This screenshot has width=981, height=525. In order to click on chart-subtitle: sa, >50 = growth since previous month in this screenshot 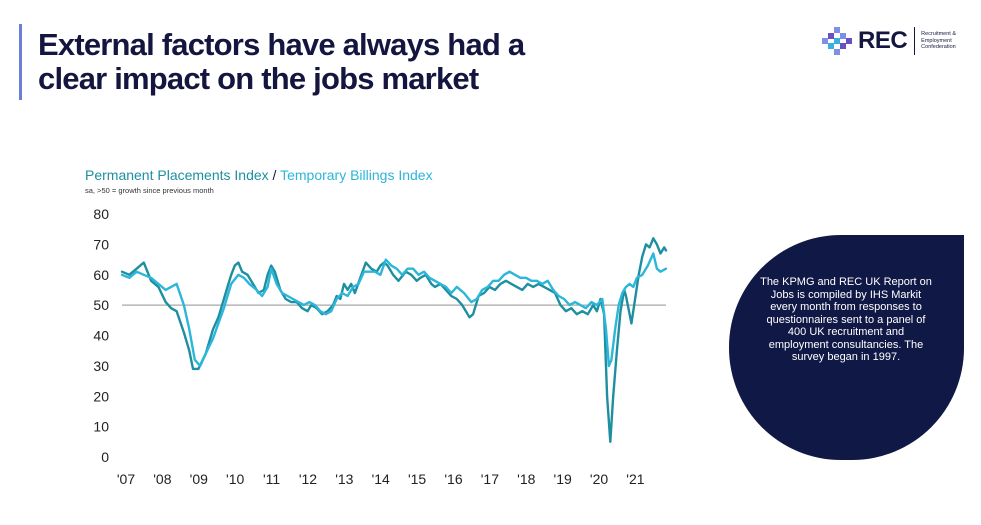, I will do `click(149, 190)`.